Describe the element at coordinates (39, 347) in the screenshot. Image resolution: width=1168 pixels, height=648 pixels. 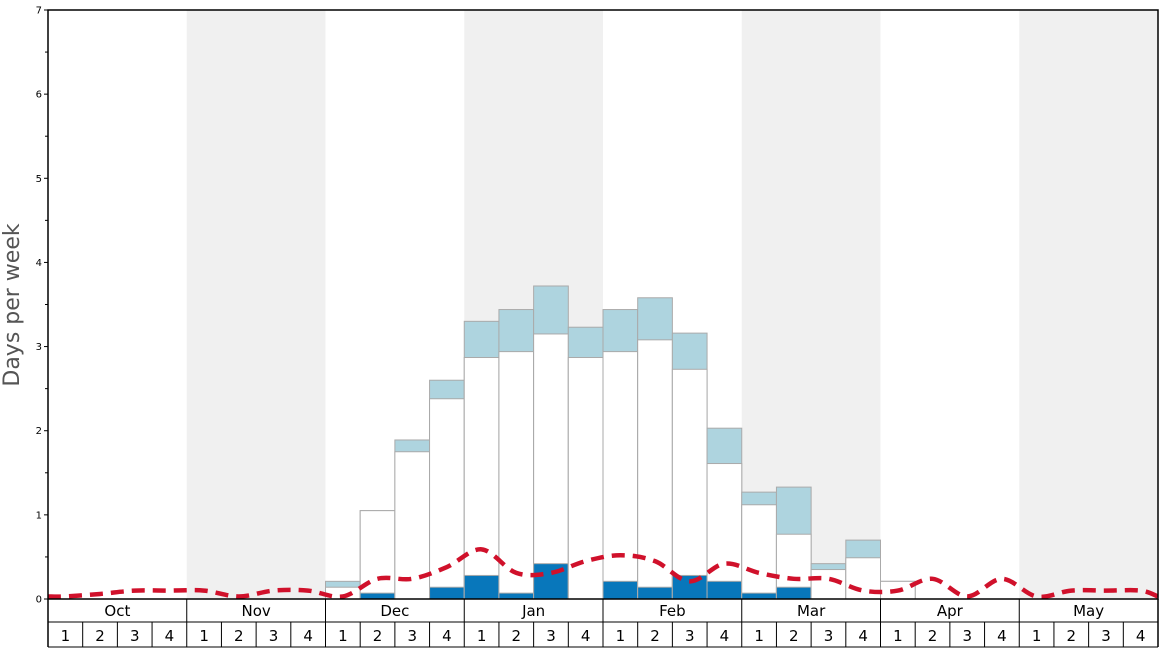
I see `y-tick-label: 3` at that location.